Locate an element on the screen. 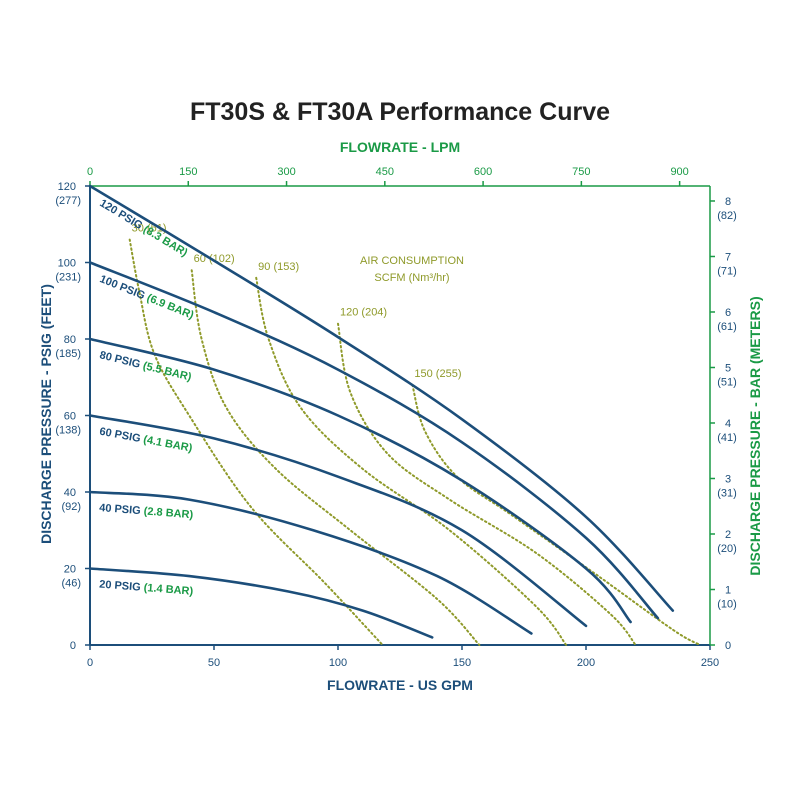  y2-tick-label: 4 is located at coordinates (728, 424).